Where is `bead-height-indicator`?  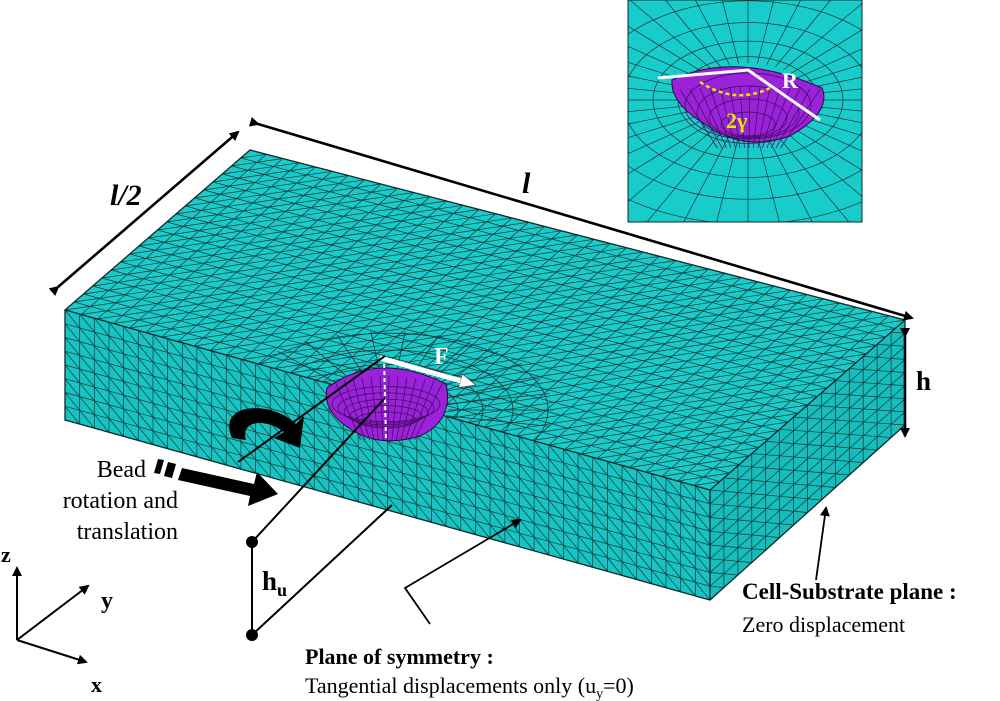
bead-height-indicator is located at coordinates (315, 498).